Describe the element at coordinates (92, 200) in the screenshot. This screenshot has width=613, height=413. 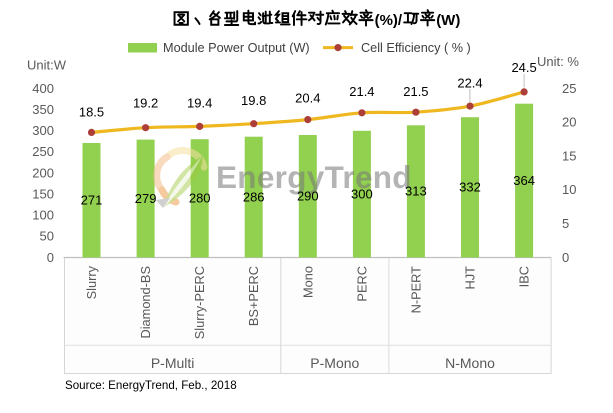
I see `svg-text: 271` at that location.